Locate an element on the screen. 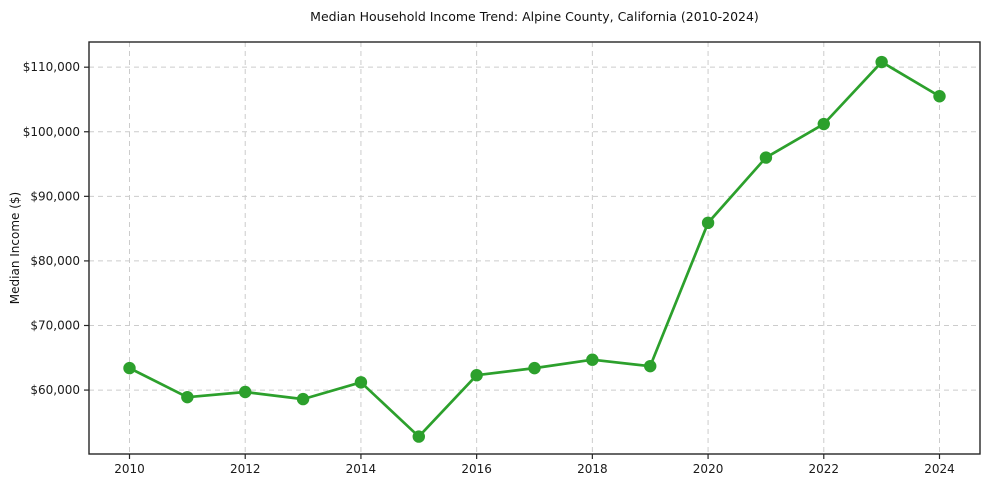 Image resolution: width=989 pixels, height=490 pixels. x-tick-label: 2022 is located at coordinates (824, 469).